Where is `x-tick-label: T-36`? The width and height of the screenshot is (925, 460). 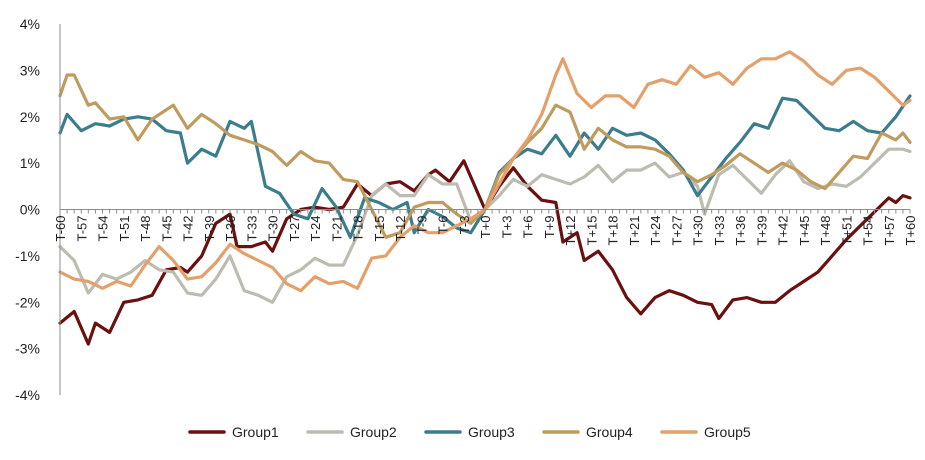
x-tick-label: T-36 is located at coordinates (230, 229).